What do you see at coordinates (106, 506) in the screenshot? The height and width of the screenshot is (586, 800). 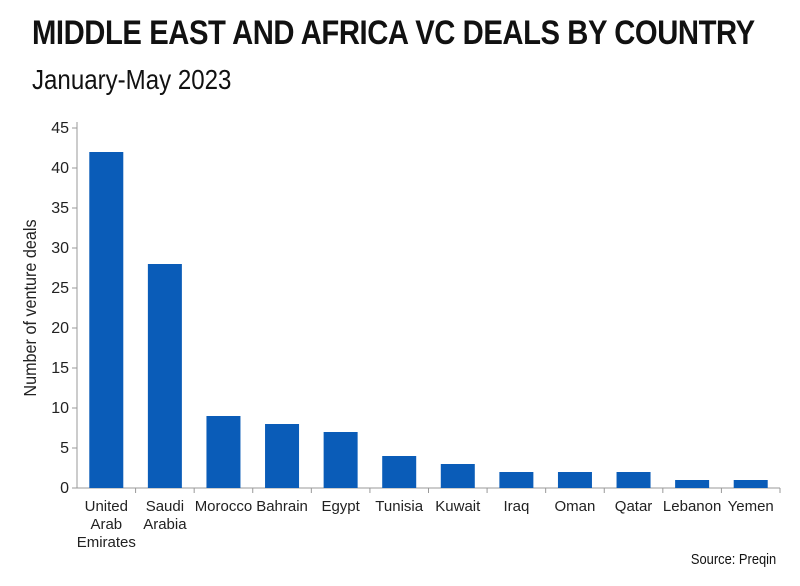 I see `x-tick-label: United` at bounding box center [106, 506].